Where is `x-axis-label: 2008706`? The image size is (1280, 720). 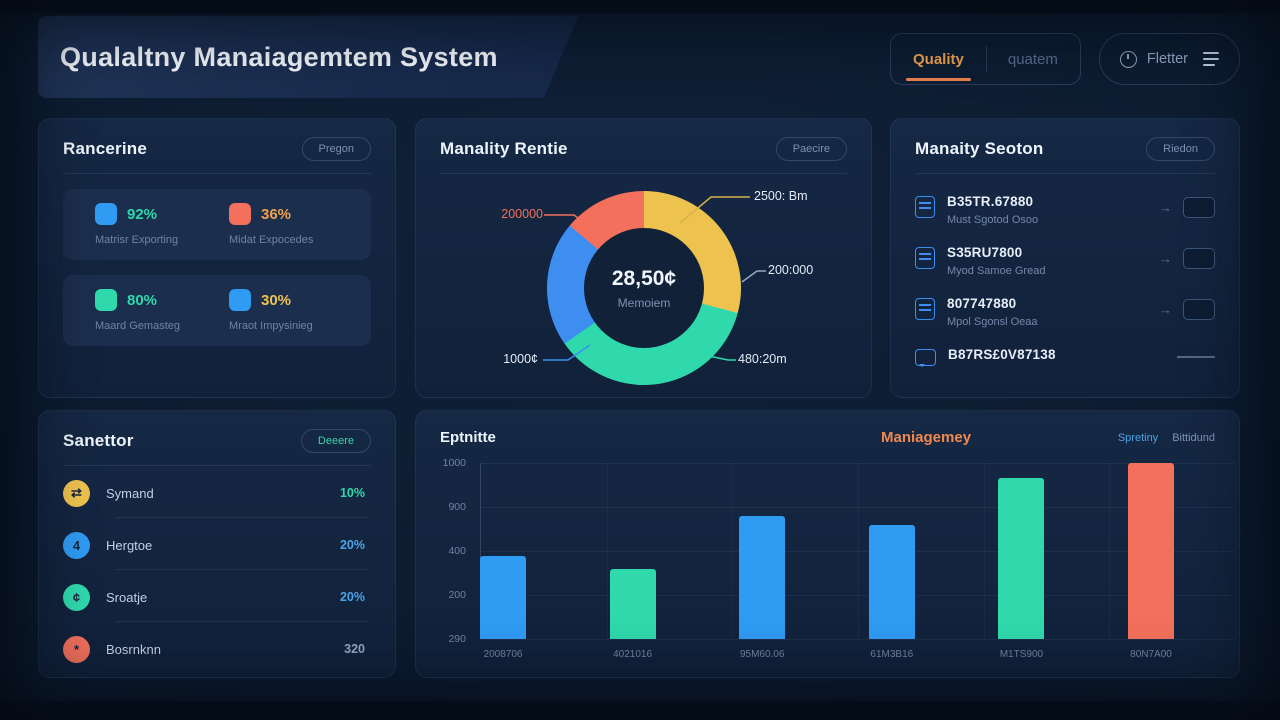
x-axis-label: 2008706 is located at coordinates (503, 654).